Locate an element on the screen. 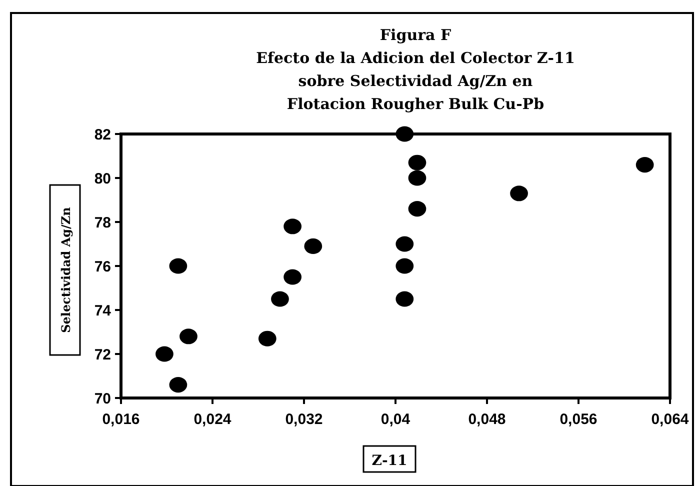 The width and height of the screenshot is (697, 486). chart-title: Figura F Efecto de la Adicion del Colector Z-11 sobre Selectividad Ag/Zn en Flotacion Rougher Bulk Cu-Pb is located at coordinates (415, 69).